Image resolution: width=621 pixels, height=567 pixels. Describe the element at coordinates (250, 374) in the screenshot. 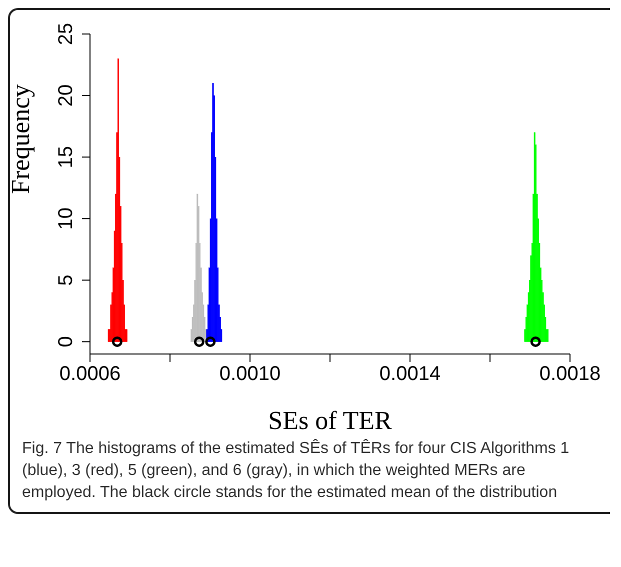

I see `x-tick-label: 0.0010` at that location.